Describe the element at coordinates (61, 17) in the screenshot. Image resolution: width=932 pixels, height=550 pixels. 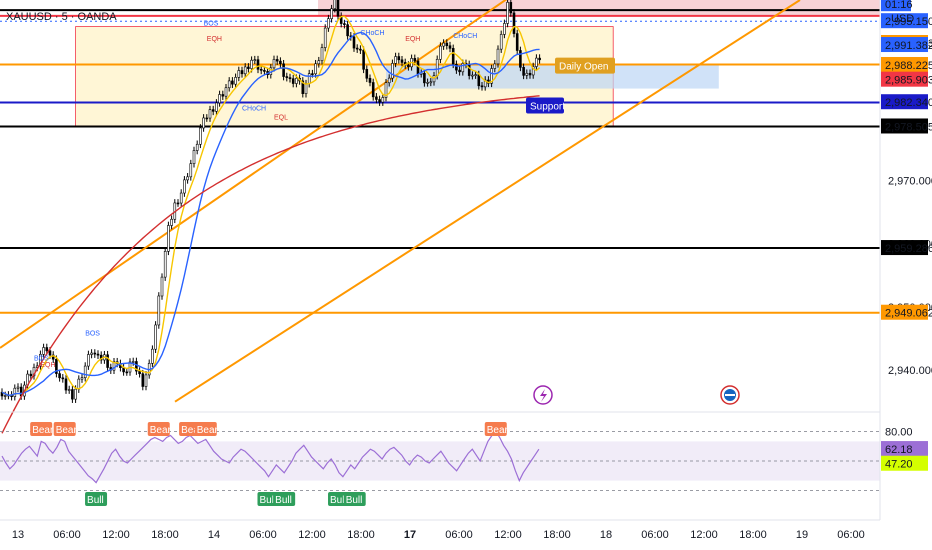
I see `symbol-title: XAUUSD · 5 · OANDA` at that location.